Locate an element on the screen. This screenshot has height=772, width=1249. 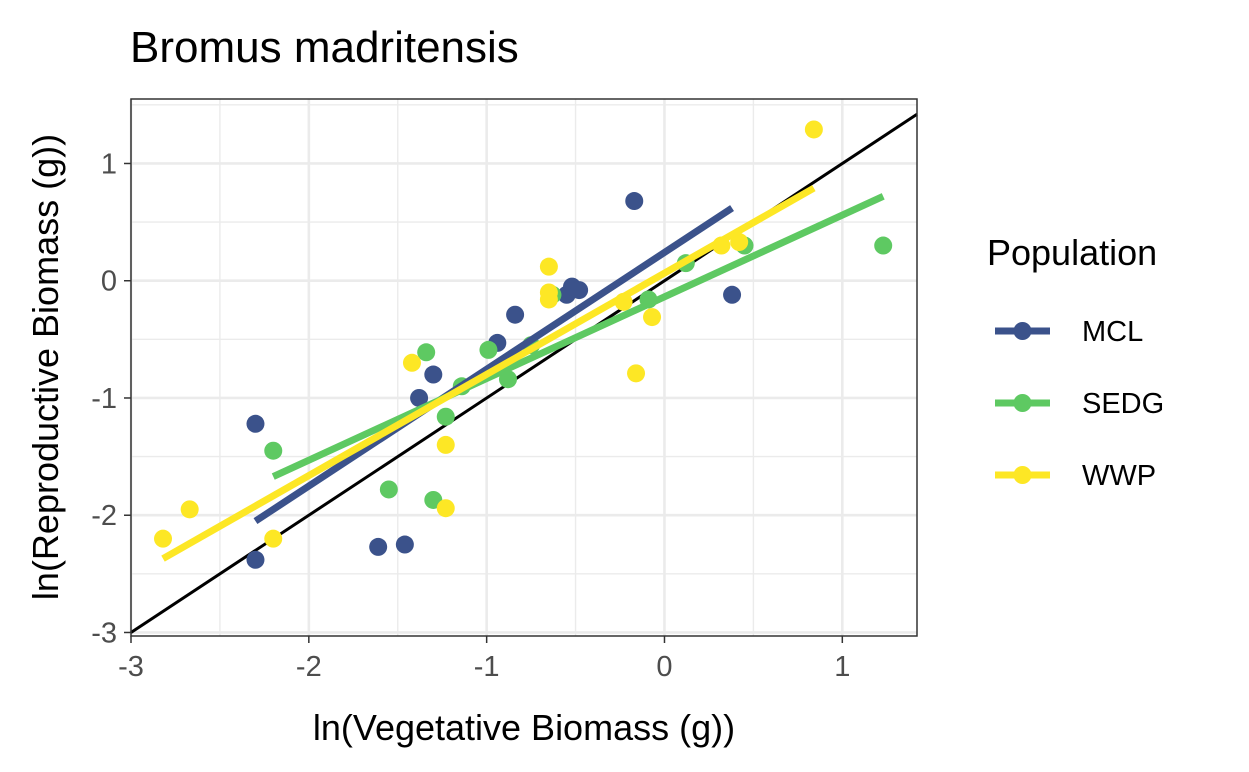
legend: Population MCL SEDG WWP is located at coordinates (1075, 362).